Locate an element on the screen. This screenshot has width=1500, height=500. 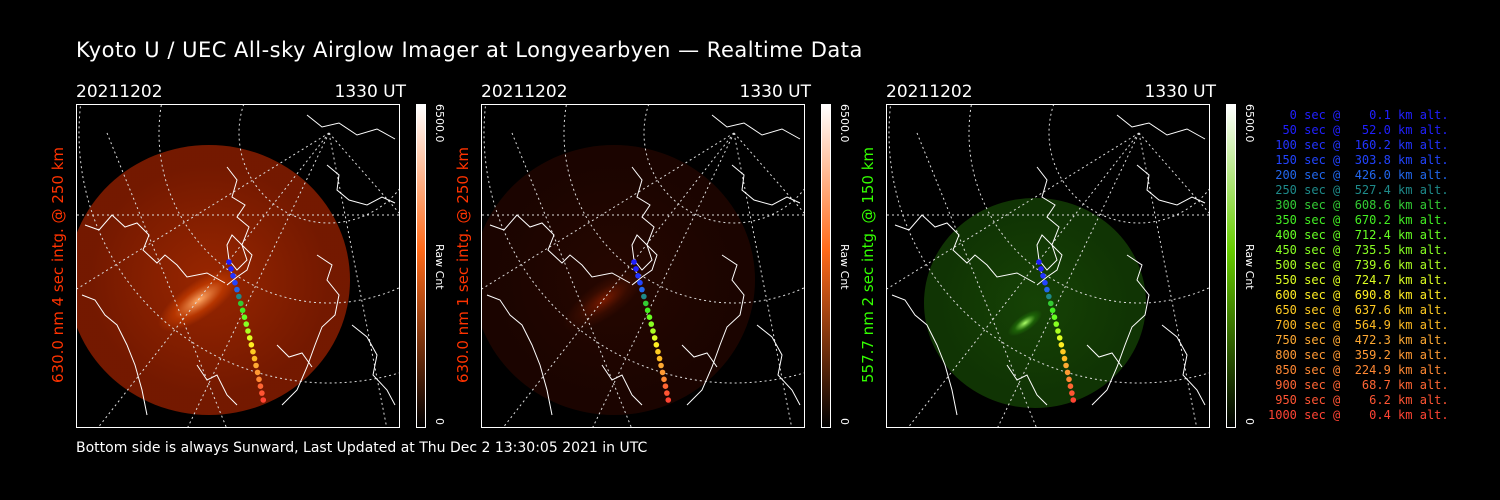
wavelength-label: 630.0 nm 1 sec intg. @ 250 km is located at coordinates (463, 265).